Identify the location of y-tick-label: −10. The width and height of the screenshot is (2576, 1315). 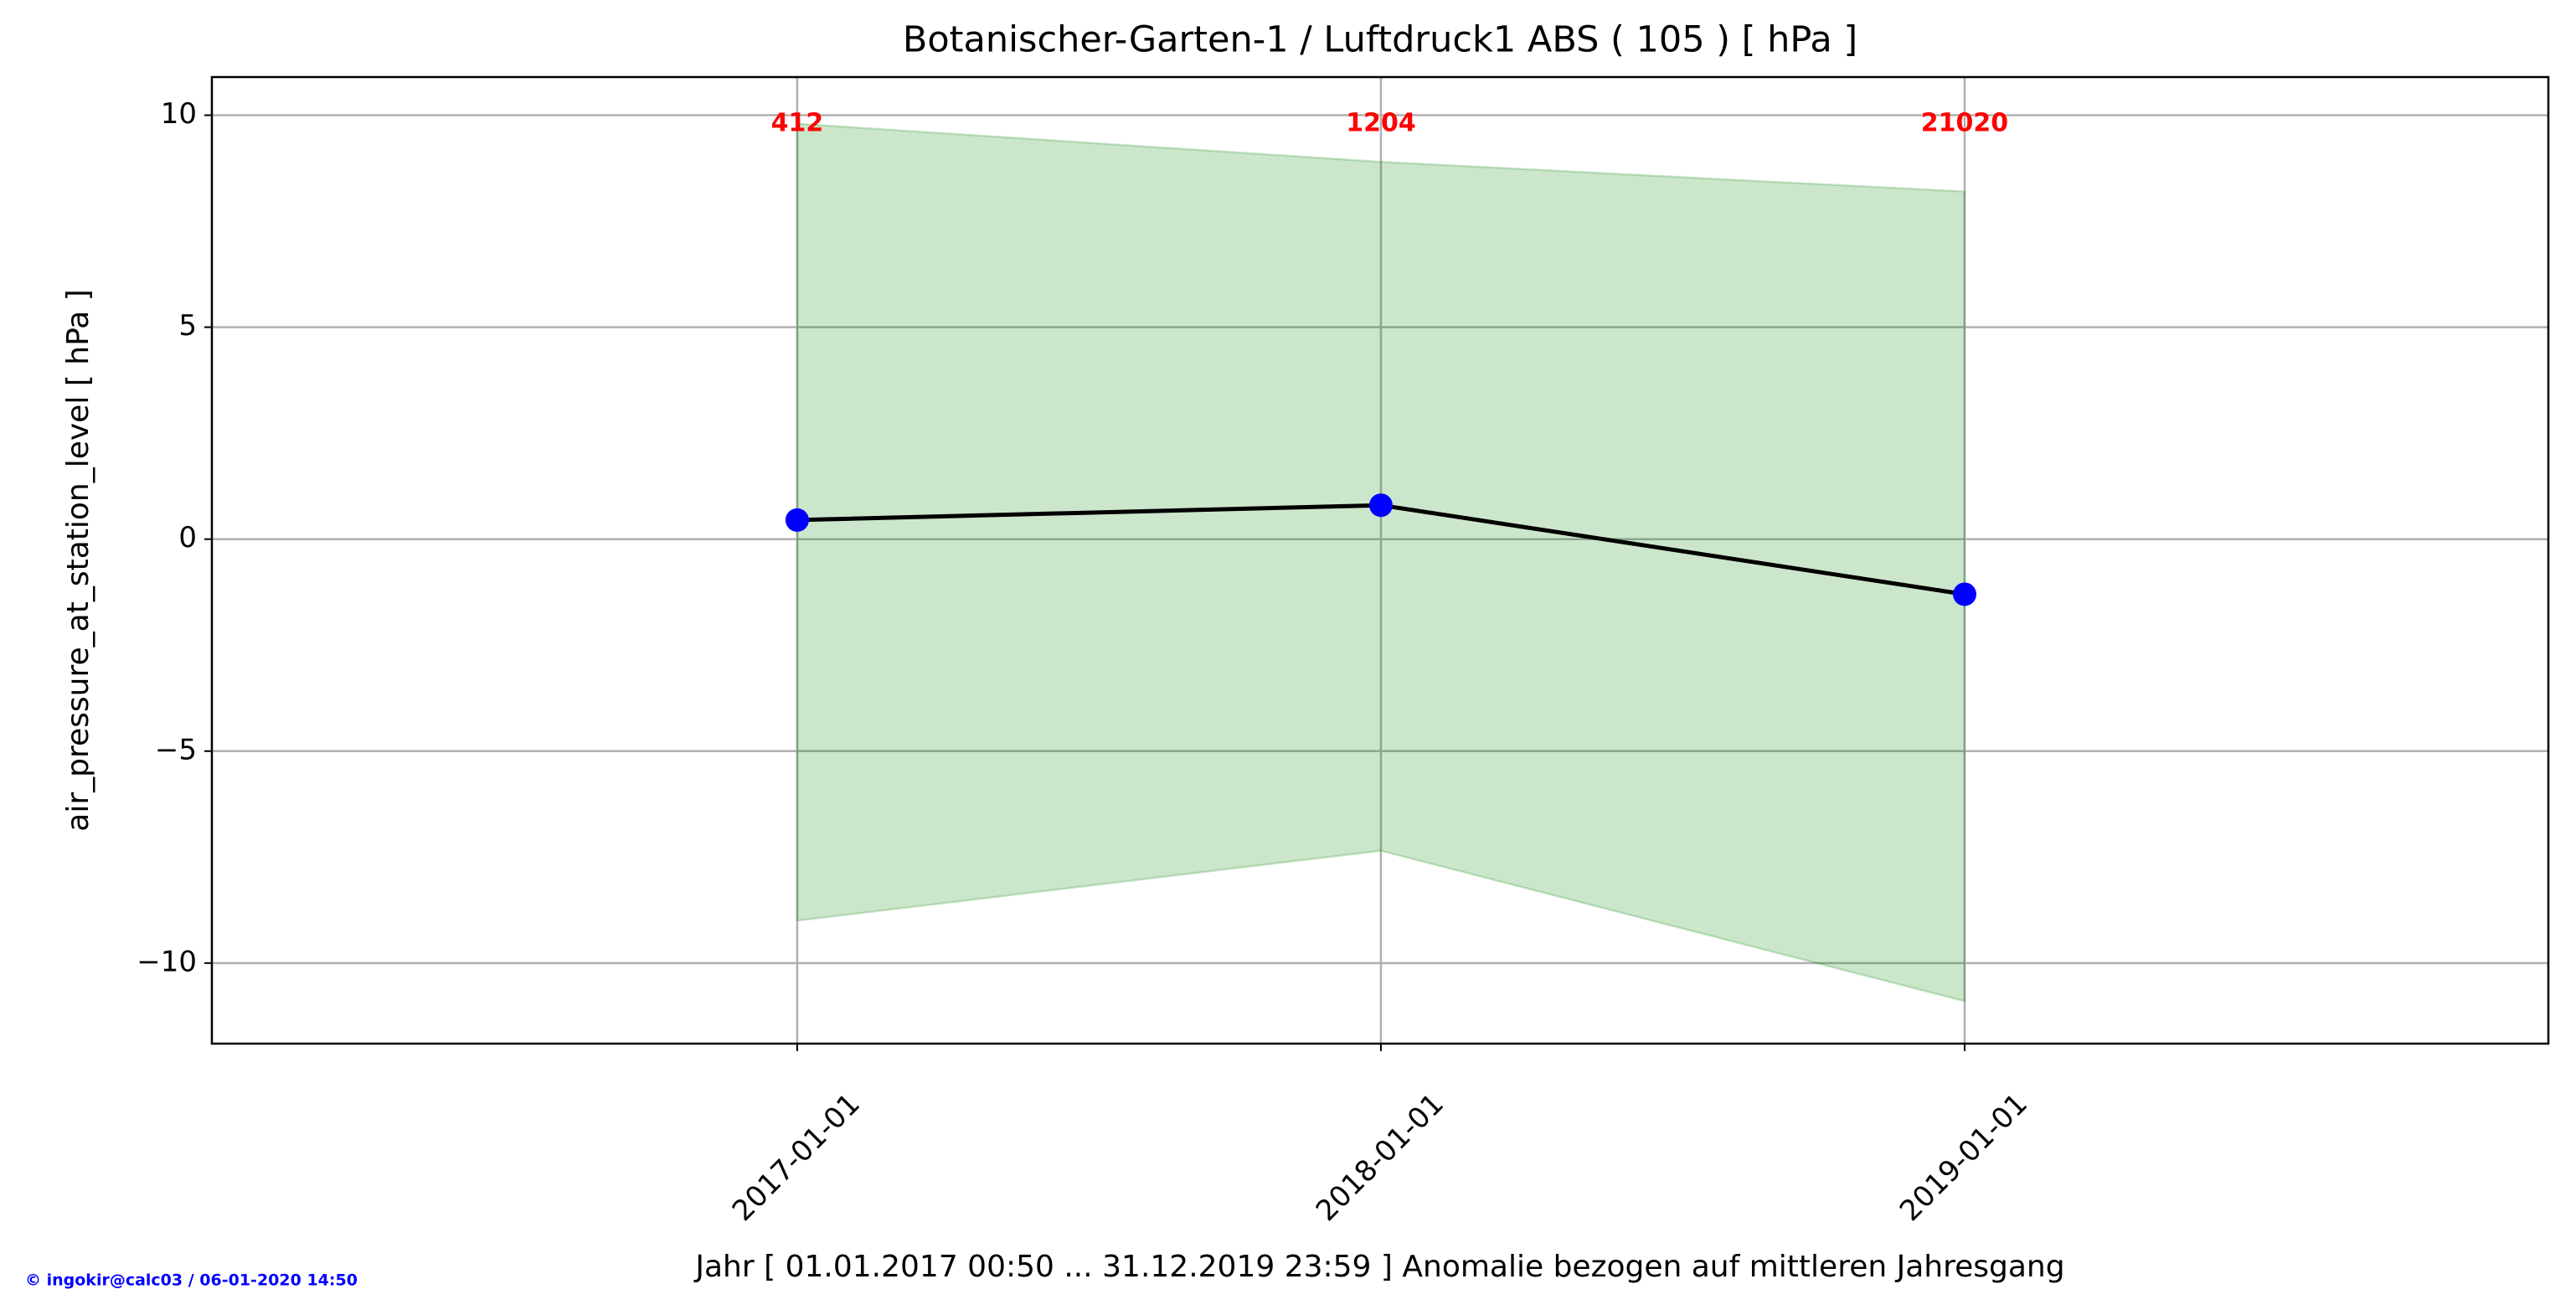
(167, 961).